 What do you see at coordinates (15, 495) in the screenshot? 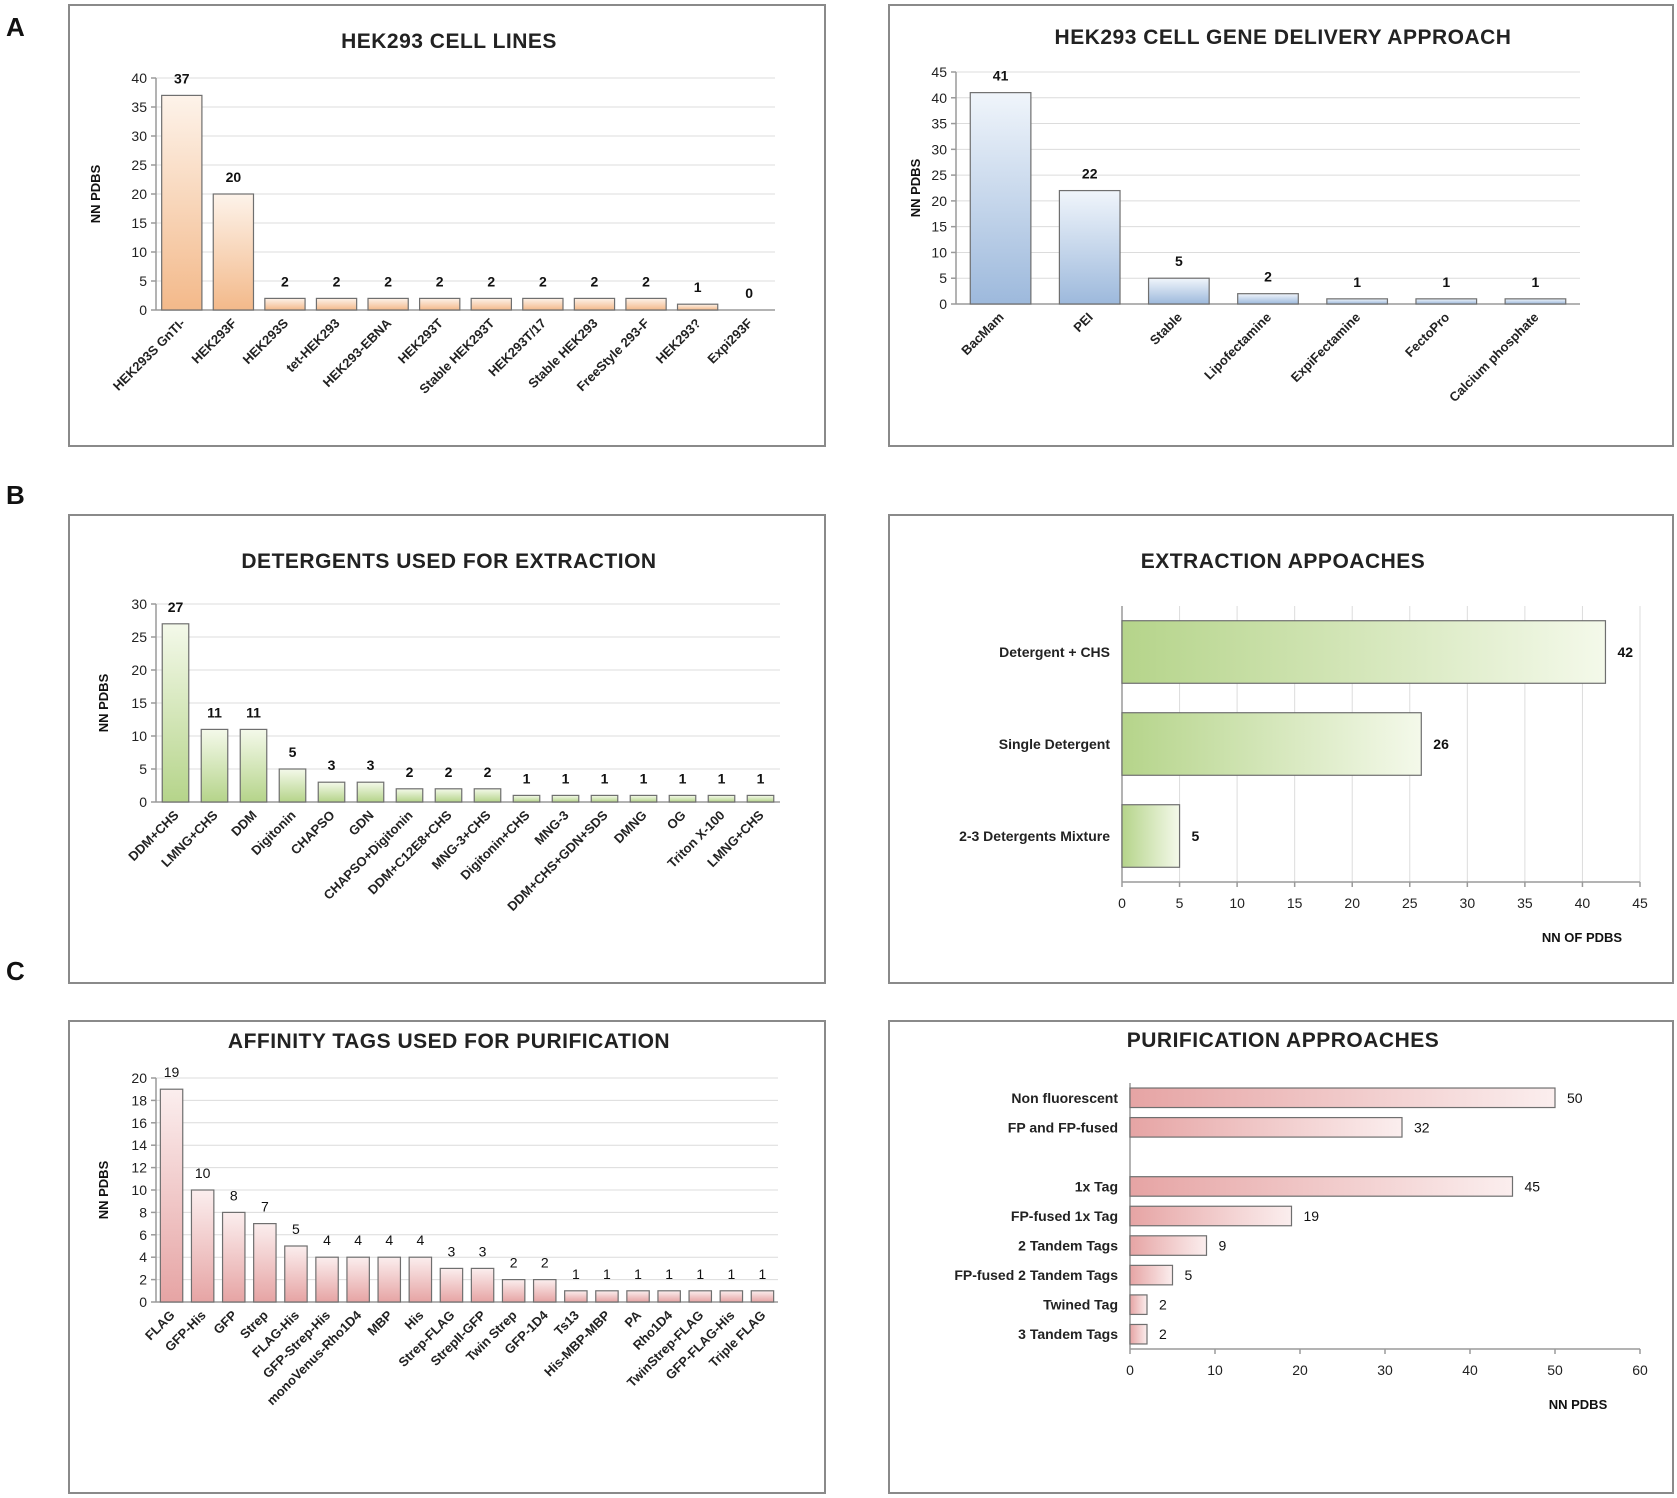
I see `panel-letter-b: B` at bounding box center [15, 495].